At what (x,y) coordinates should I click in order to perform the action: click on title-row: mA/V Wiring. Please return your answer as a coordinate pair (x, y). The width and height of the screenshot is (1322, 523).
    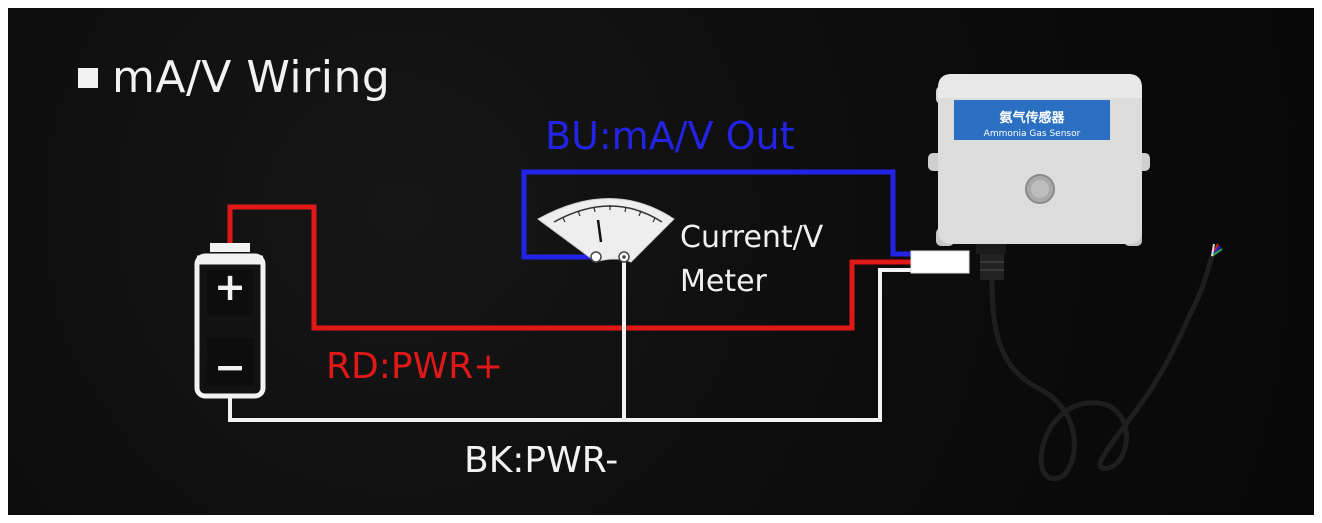
    Looking at the image, I should click on (234, 77).